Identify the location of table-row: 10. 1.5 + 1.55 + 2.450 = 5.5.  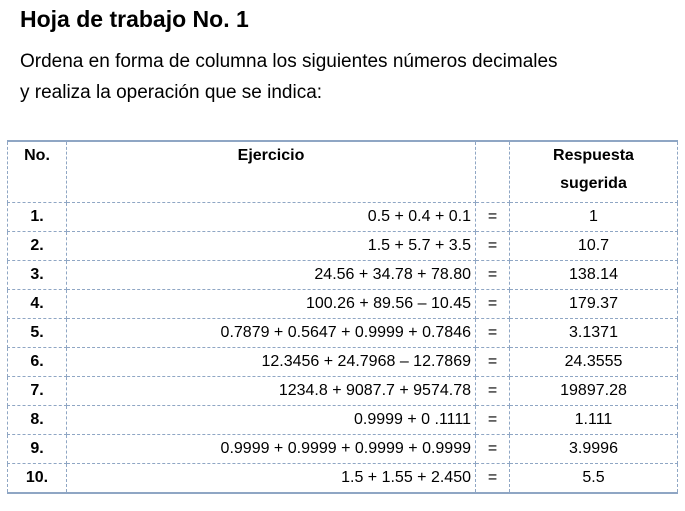
(342, 478).